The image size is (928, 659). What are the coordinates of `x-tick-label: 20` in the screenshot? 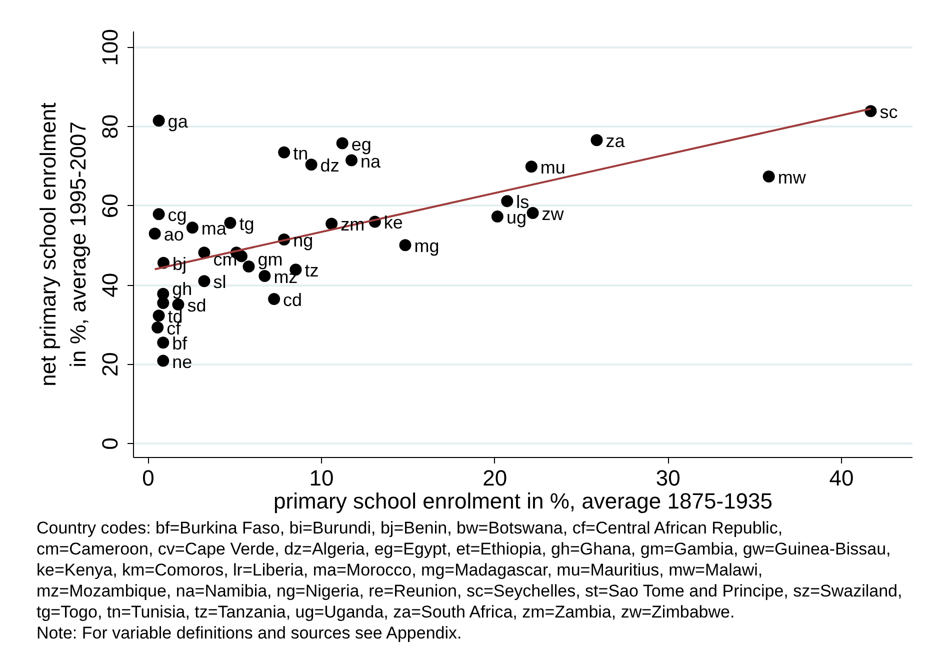 It's located at (495, 478).